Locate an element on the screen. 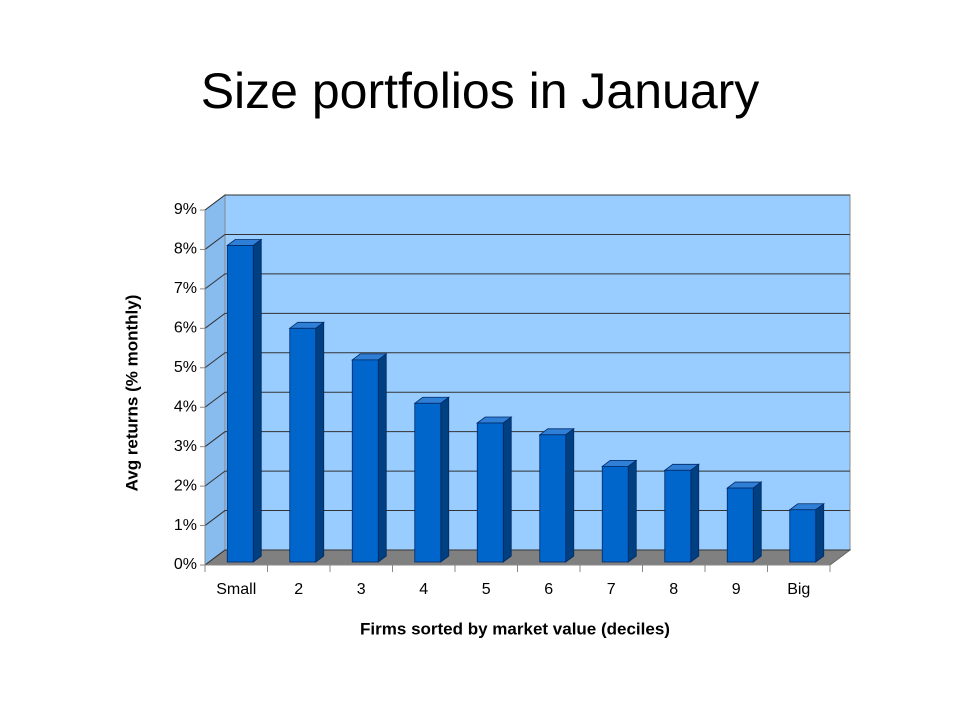  y-tick-label: 9% is located at coordinates (185, 209).